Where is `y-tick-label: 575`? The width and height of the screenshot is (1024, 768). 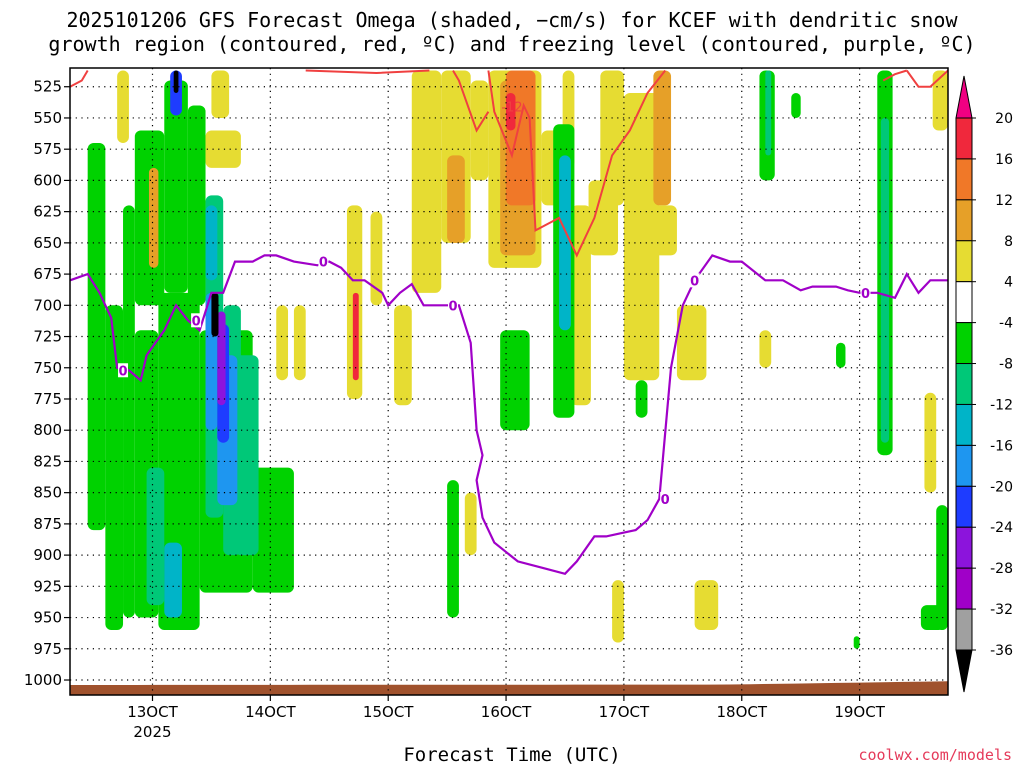
y-tick-label: 575 is located at coordinates (47, 149).